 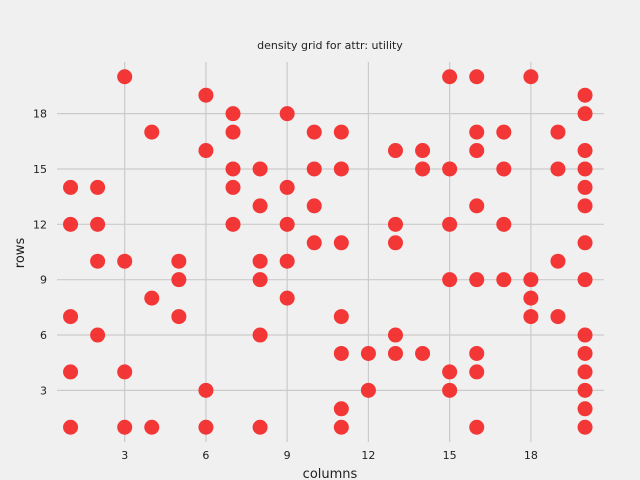 I want to click on y-axis-label: rows, so click(x=20, y=253).